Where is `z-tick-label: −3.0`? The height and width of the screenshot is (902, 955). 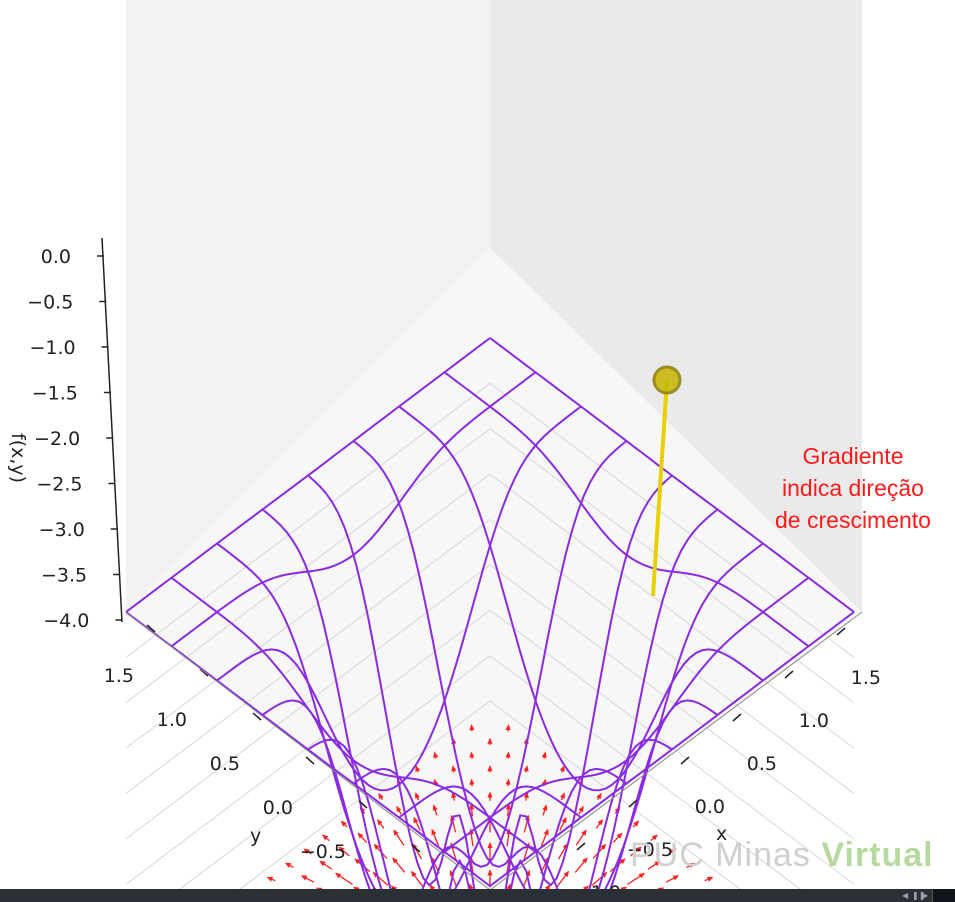 z-tick-label: −3.0 is located at coordinates (62, 530).